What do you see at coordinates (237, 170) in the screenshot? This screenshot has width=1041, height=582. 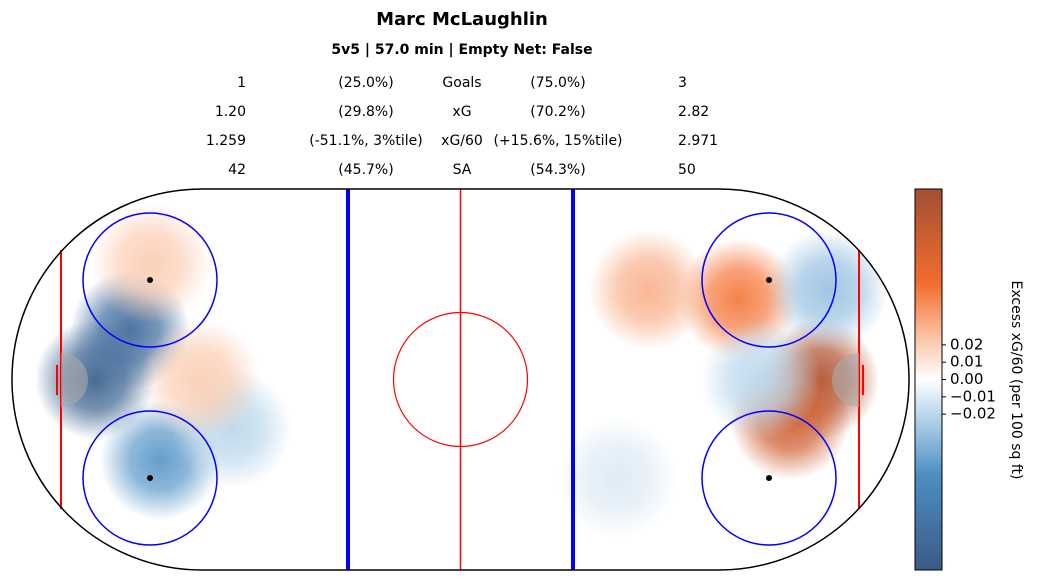 I see `stat-cell: 42` at bounding box center [237, 170].